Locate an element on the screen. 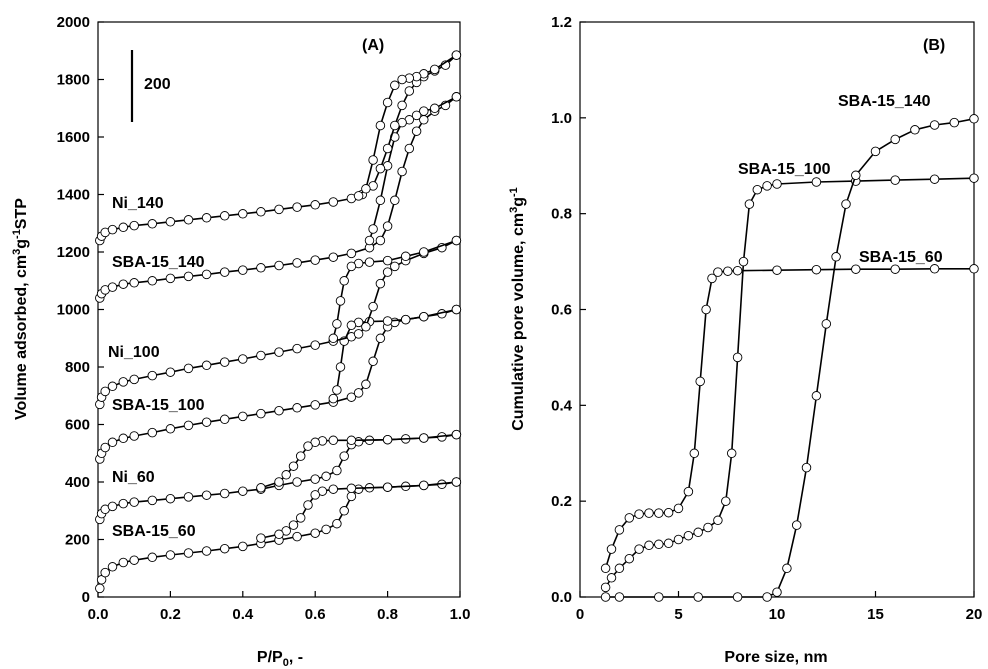 The height and width of the screenshot is (669, 988). panel-a-x-tick-label: 0.6 is located at coordinates (315, 614).